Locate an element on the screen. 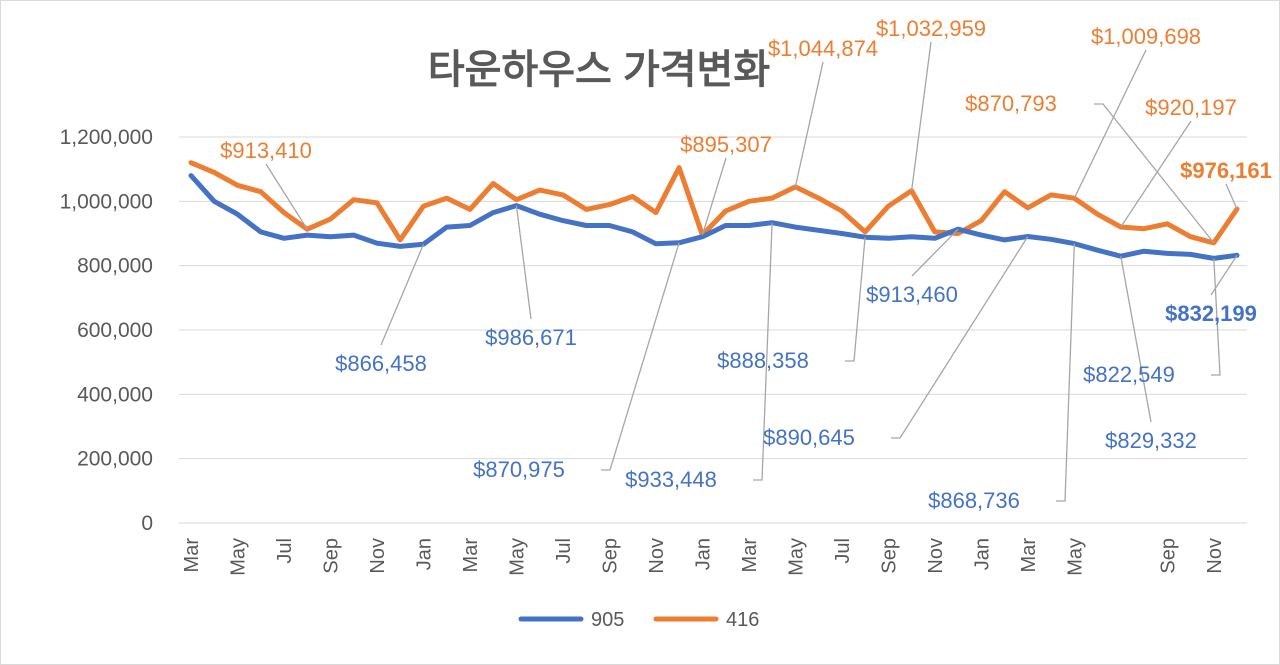 Image resolution: width=1280 pixels, height=665 pixels. data-label: $976,161 is located at coordinates (1226, 170).